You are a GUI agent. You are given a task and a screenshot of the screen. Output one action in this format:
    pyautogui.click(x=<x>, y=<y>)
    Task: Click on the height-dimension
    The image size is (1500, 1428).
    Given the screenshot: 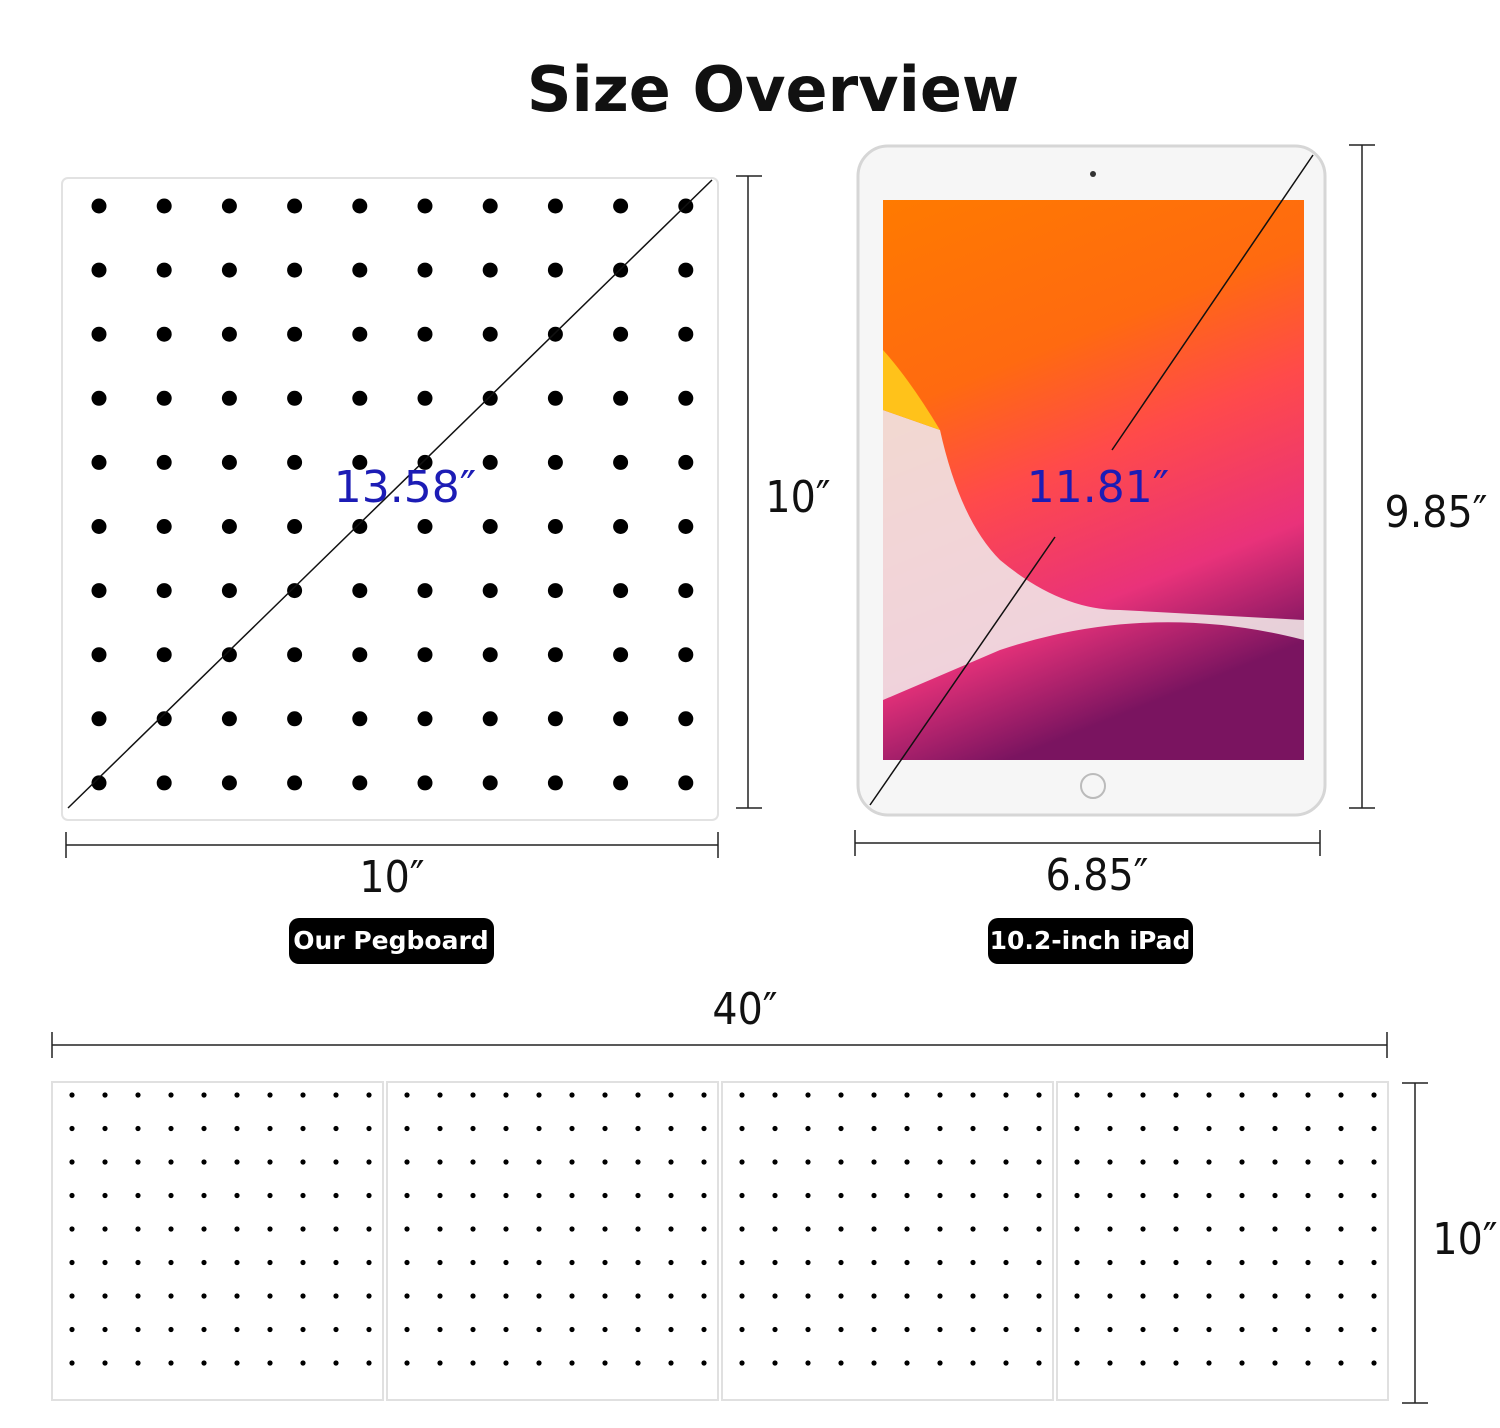 What is the action you would take?
    pyautogui.click(x=749, y=492)
    